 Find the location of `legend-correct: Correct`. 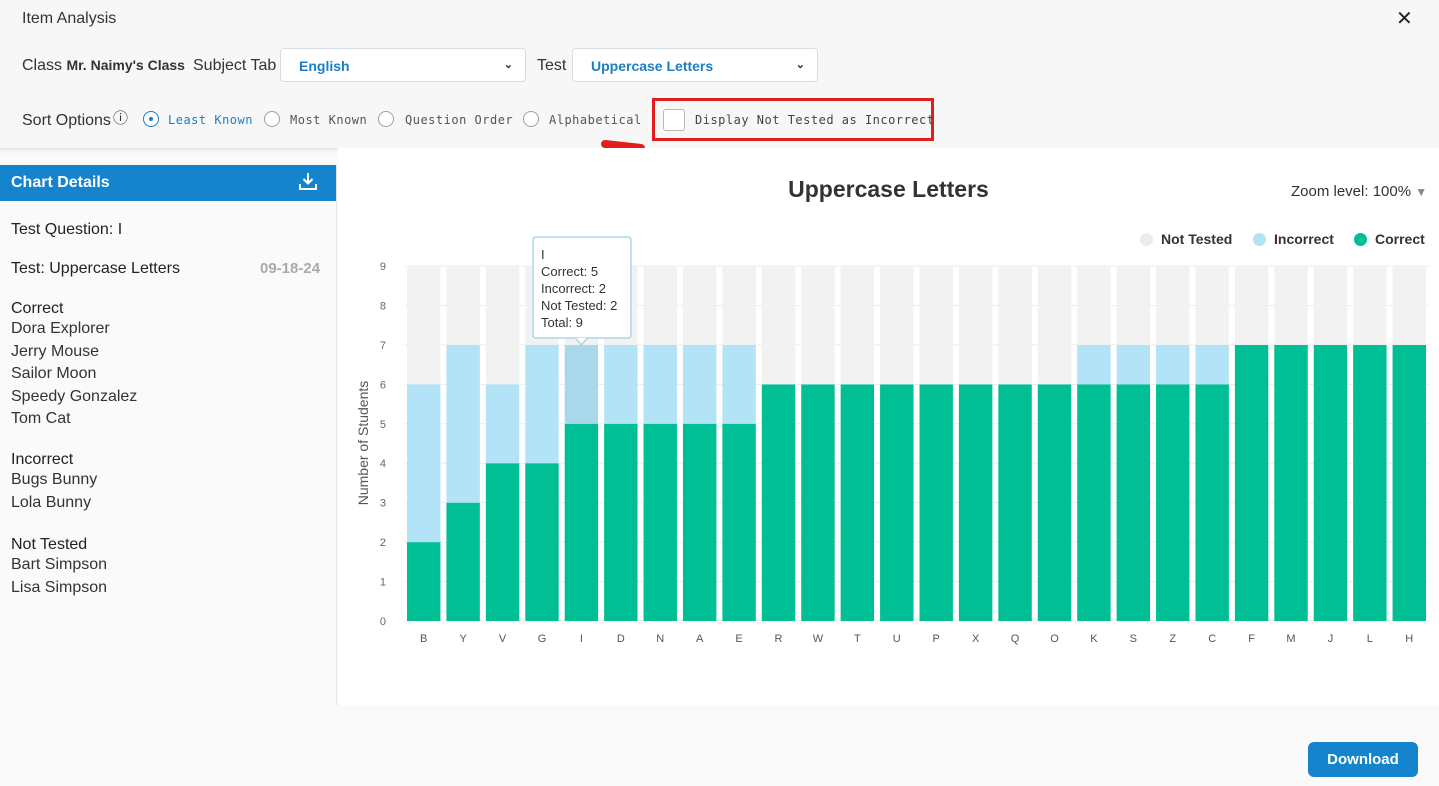

legend-correct: Correct is located at coordinates (1389, 239).